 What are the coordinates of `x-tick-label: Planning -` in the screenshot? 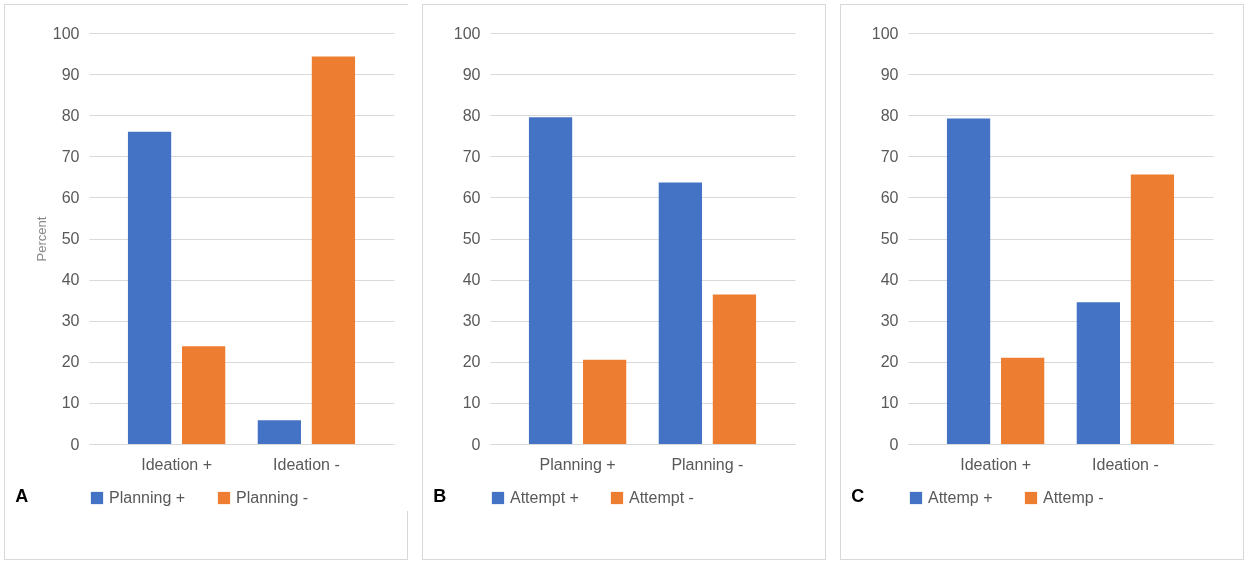 It's located at (707, 464).